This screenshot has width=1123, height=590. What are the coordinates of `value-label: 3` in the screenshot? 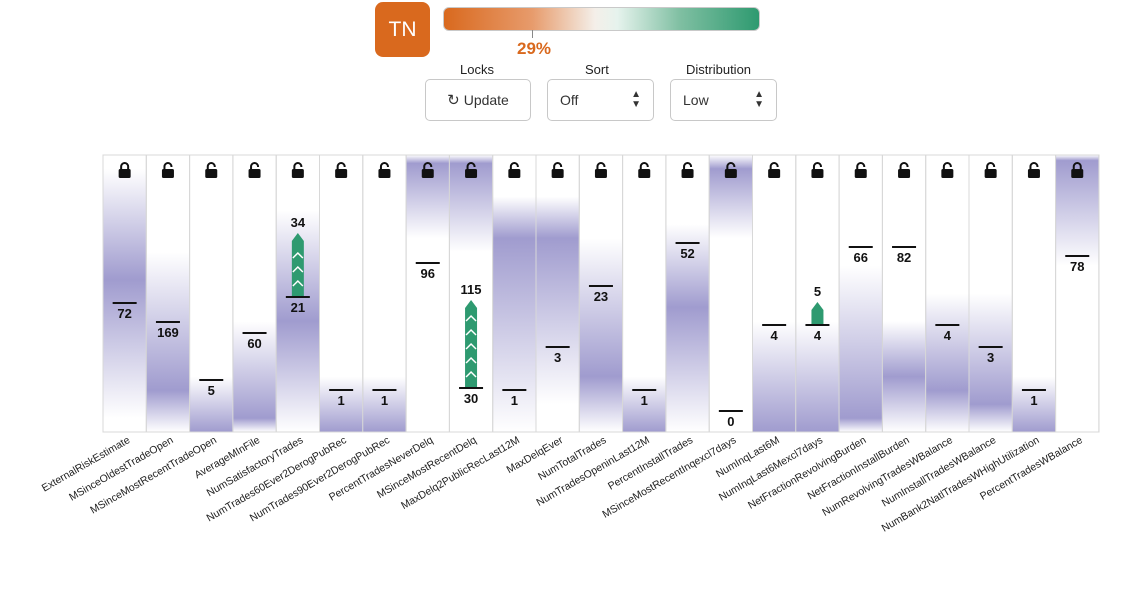 It's located at (990, 357).